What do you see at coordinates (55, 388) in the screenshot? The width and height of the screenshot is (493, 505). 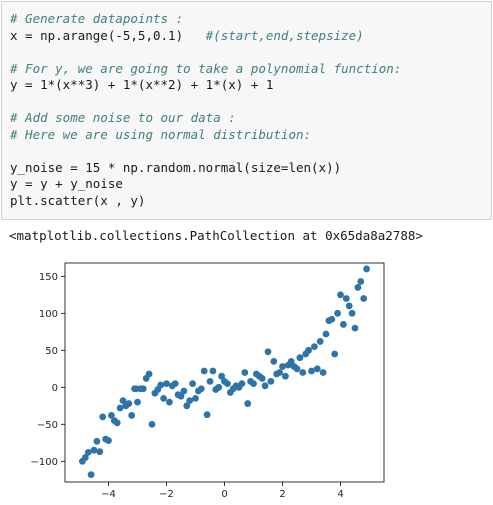 I see `y-tick-label: 0` at bounding box center [55, 388].